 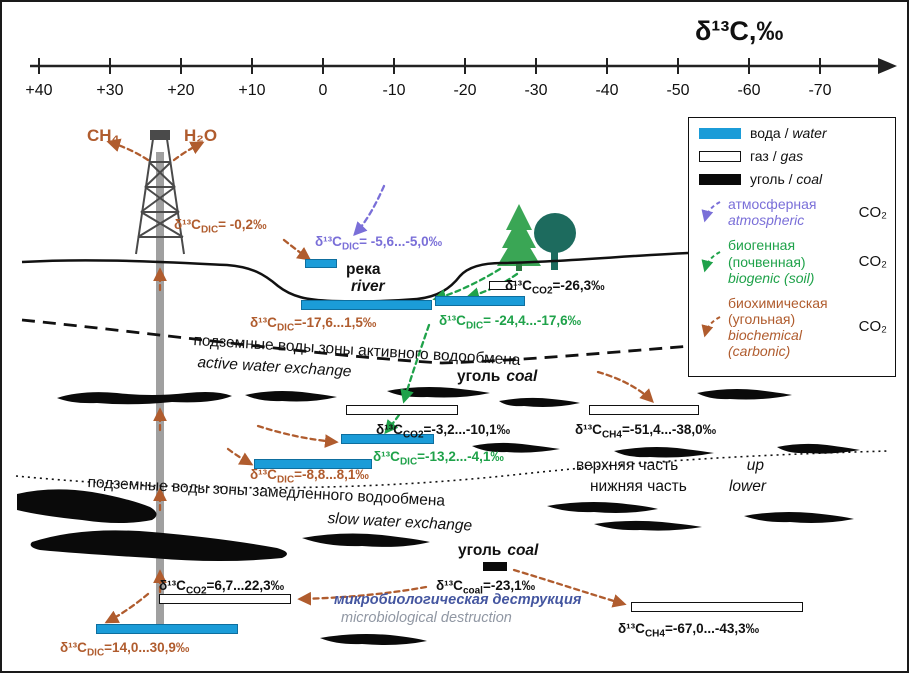 What do you see at coordinates (809, 133) in the screenshot?
I see `legend-water-en: water` at bounding box center [809, 133].